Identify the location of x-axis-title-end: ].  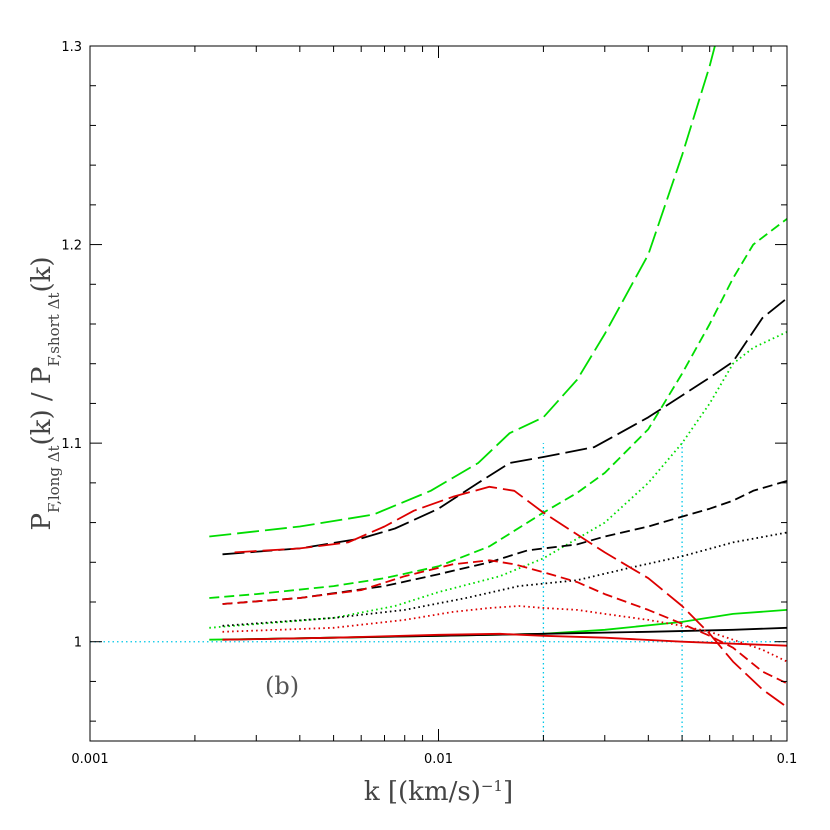
(508, 792).